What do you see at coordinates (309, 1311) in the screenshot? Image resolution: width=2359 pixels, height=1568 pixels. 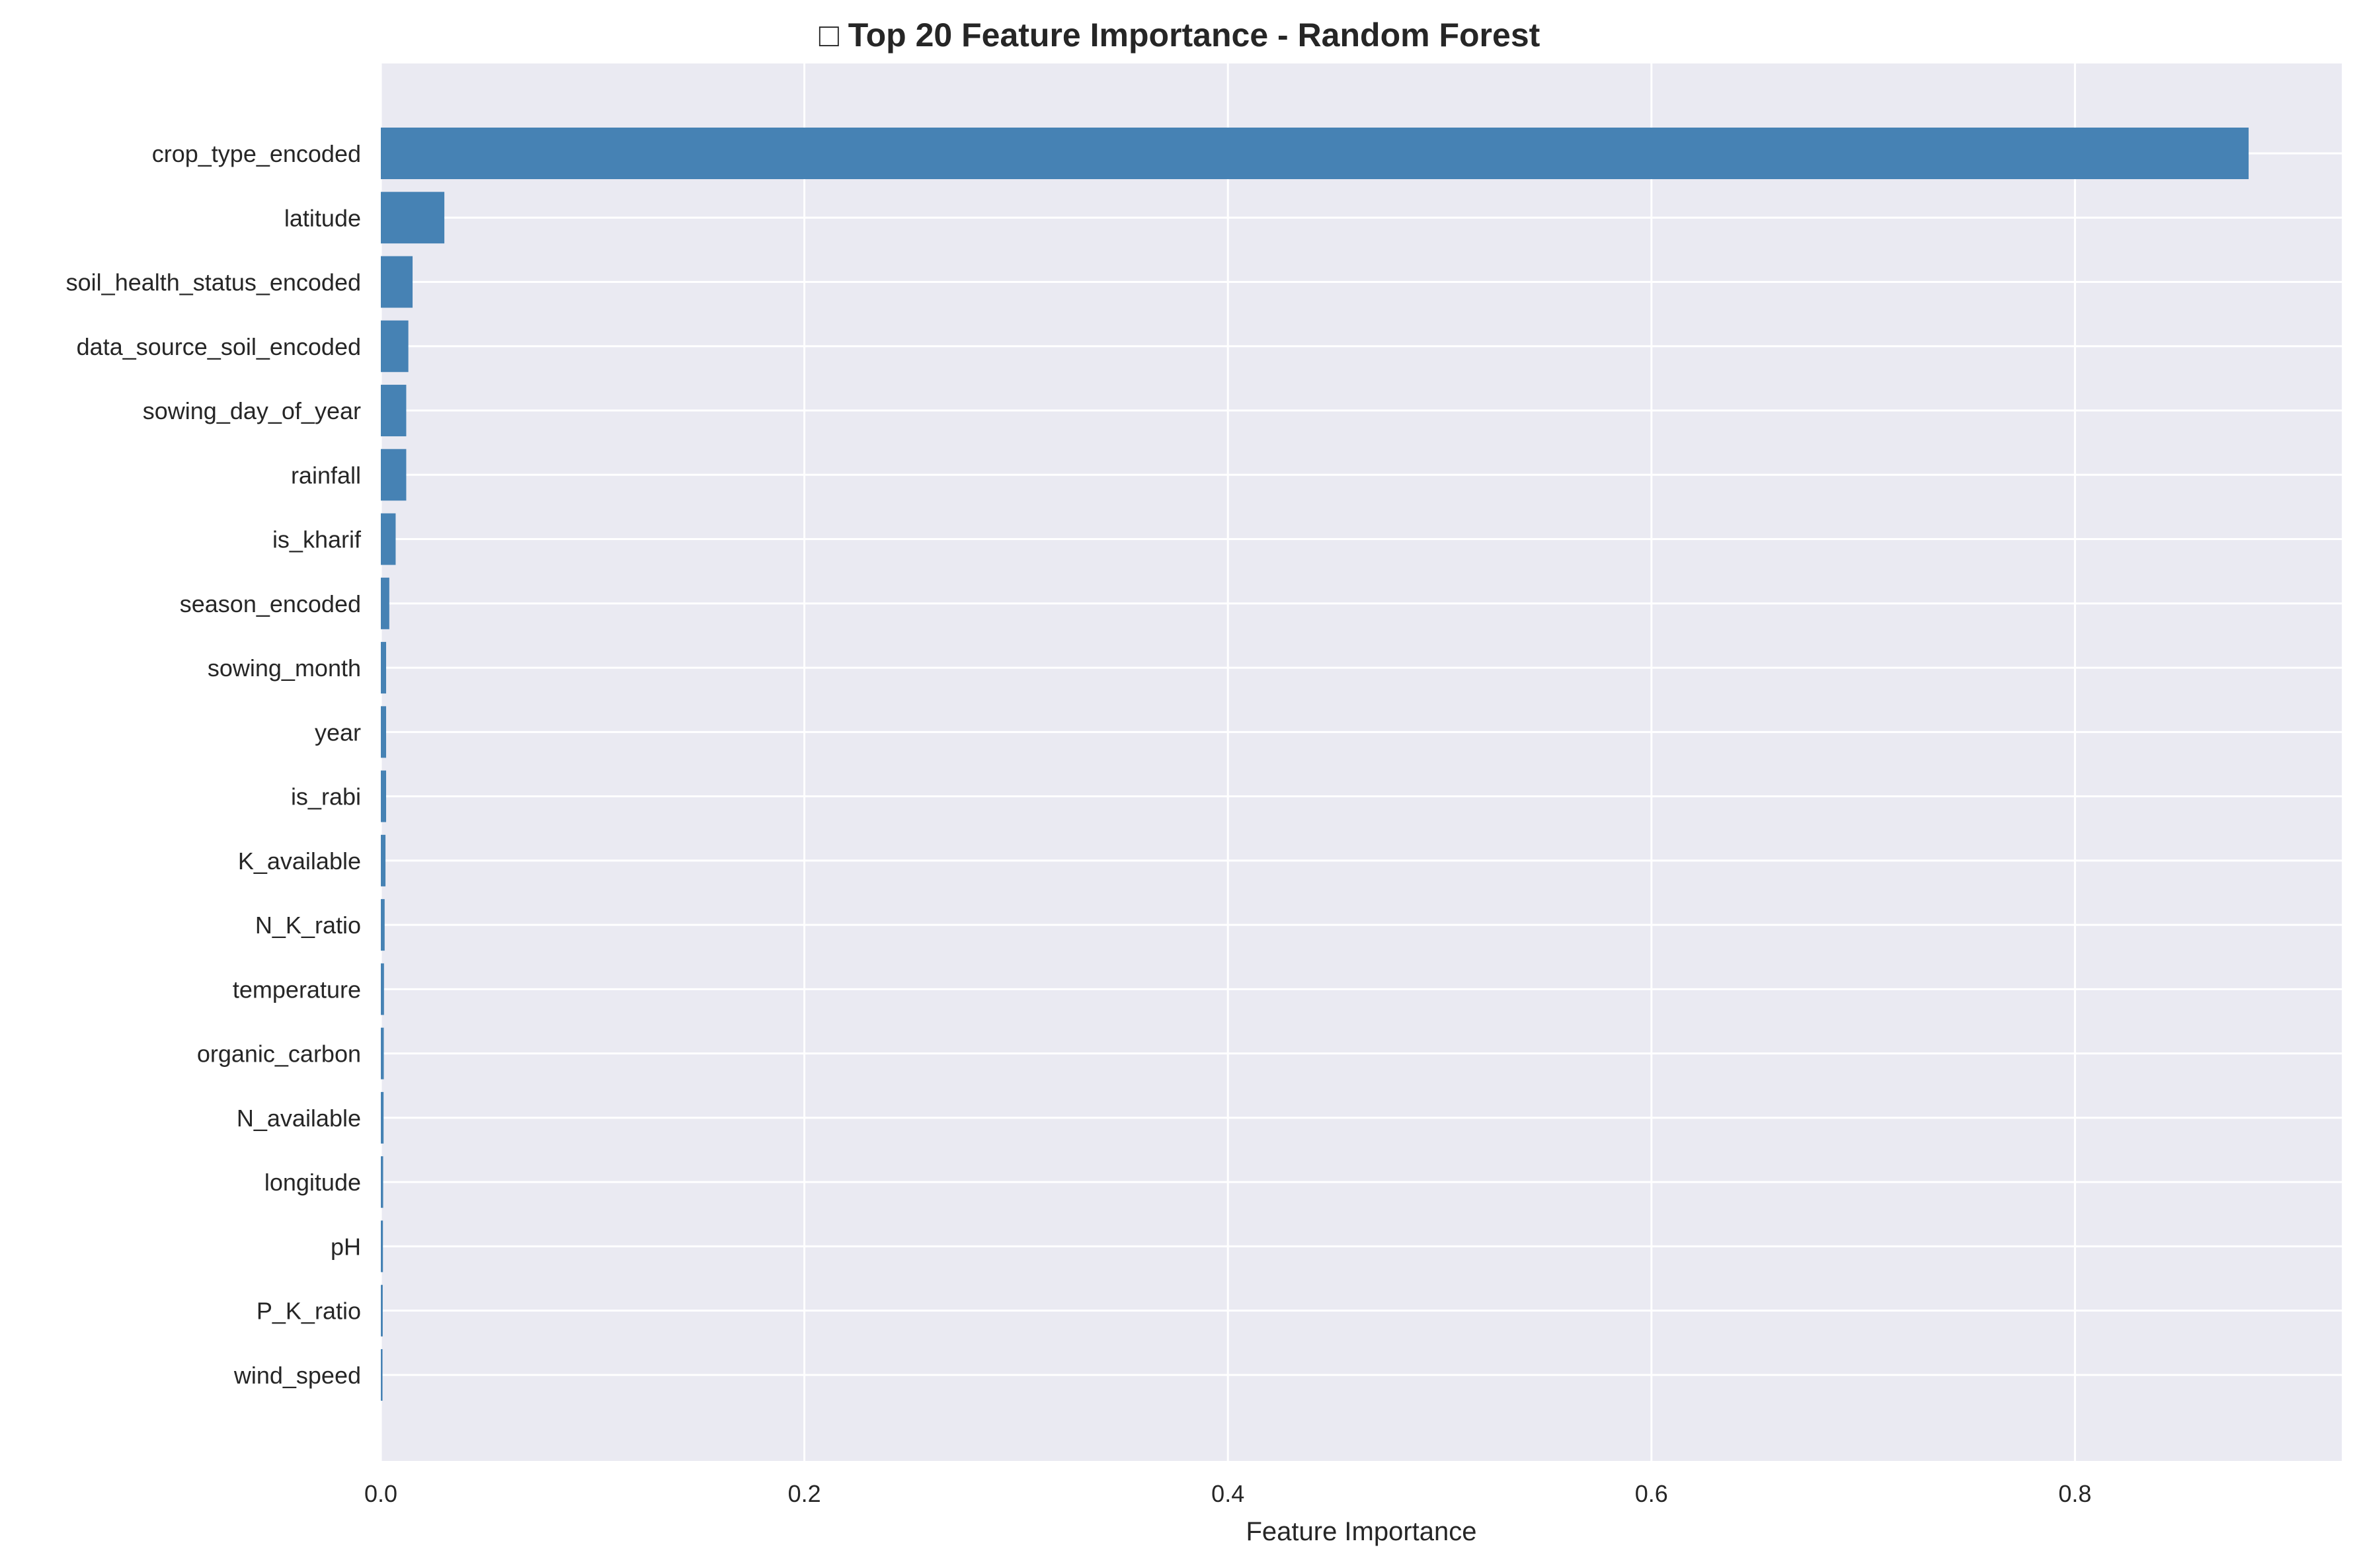 I see `y-tick-label: P_K_ratio` at bounding box center [309, 1311].